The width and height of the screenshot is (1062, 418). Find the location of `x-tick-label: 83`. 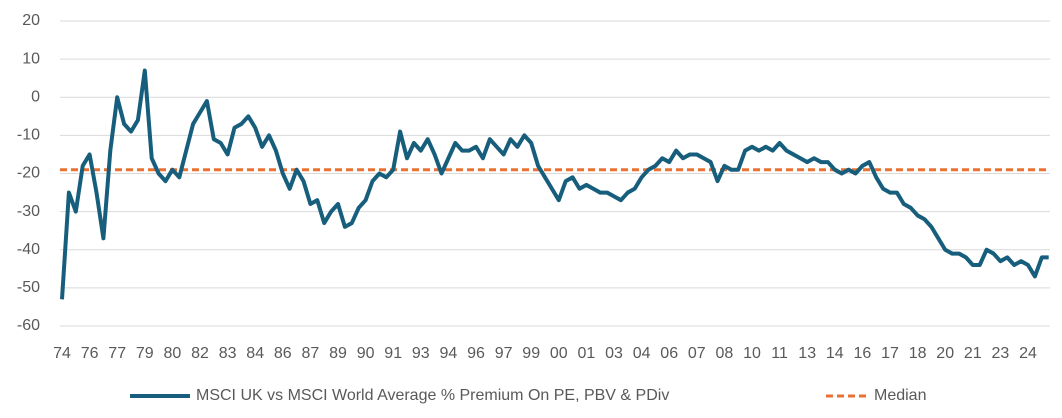

x-tick-label: 83 is located at coordinates (228, 353).